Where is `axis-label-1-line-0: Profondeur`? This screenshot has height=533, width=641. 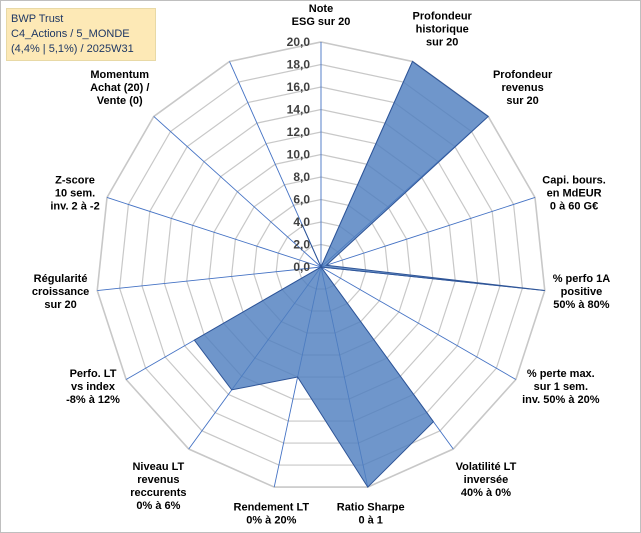
axis-label-1-line-0: Profondeur is located at coordinates (443, 16).